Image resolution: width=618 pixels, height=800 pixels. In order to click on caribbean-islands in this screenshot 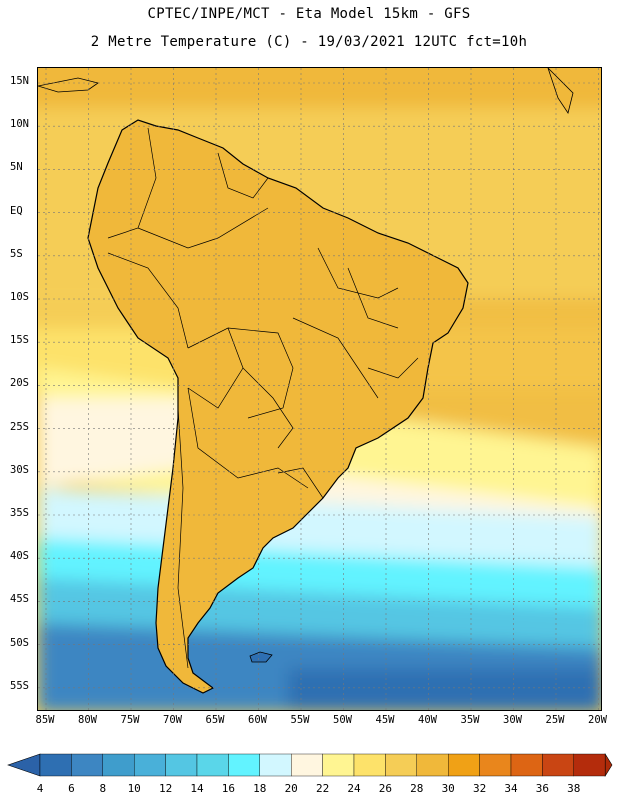, I will do `click(68, 85)`.